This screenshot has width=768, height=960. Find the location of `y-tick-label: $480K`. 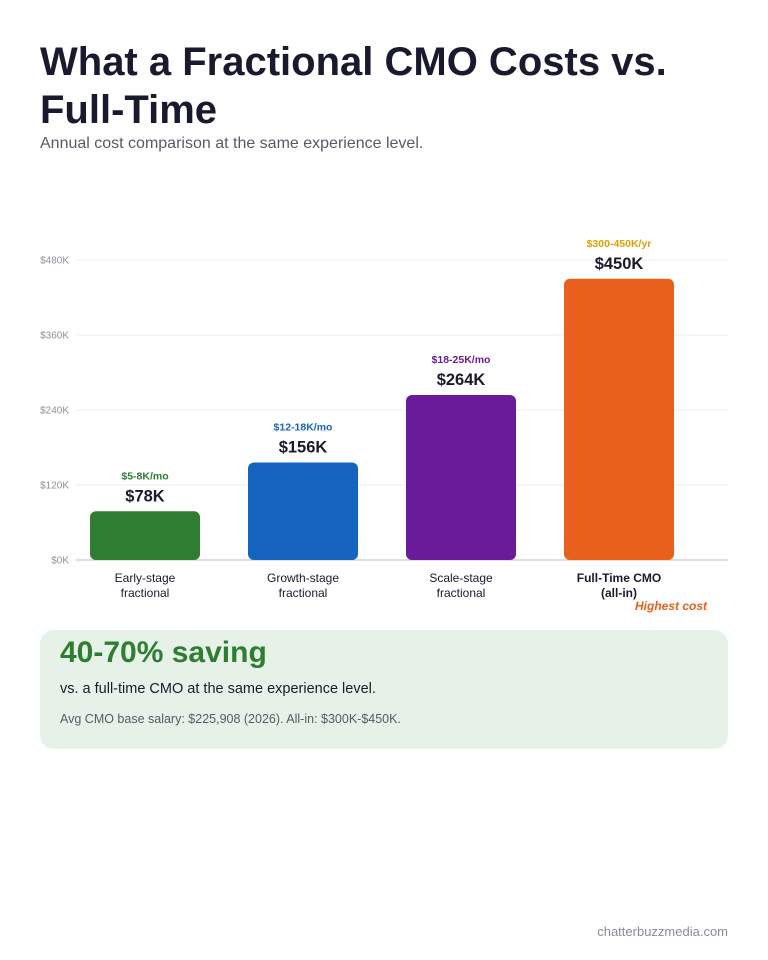

y-tick-label: $480K is located at coordinates (54, 261).